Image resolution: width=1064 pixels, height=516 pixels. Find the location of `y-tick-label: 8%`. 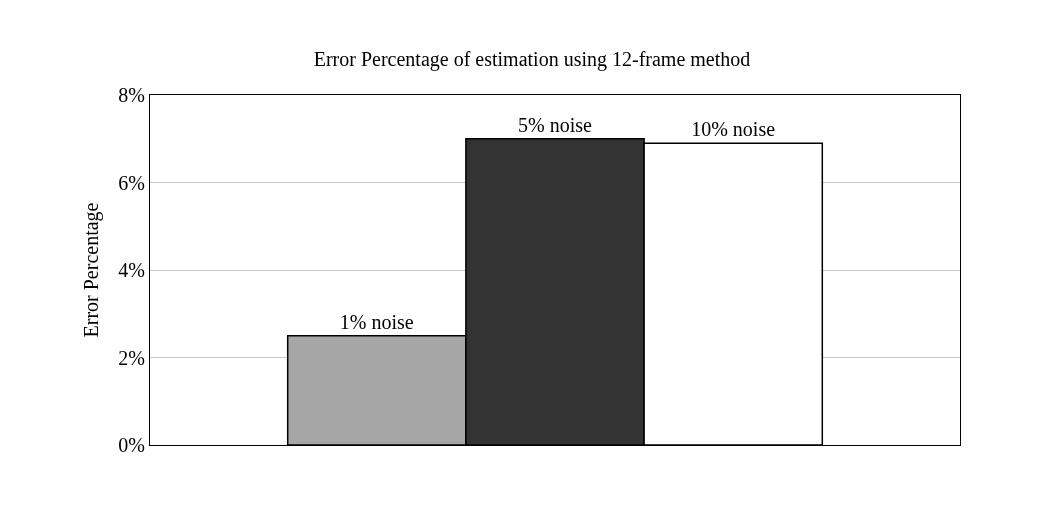

y-tick-label: 8% is located at coordinates (131, 95).